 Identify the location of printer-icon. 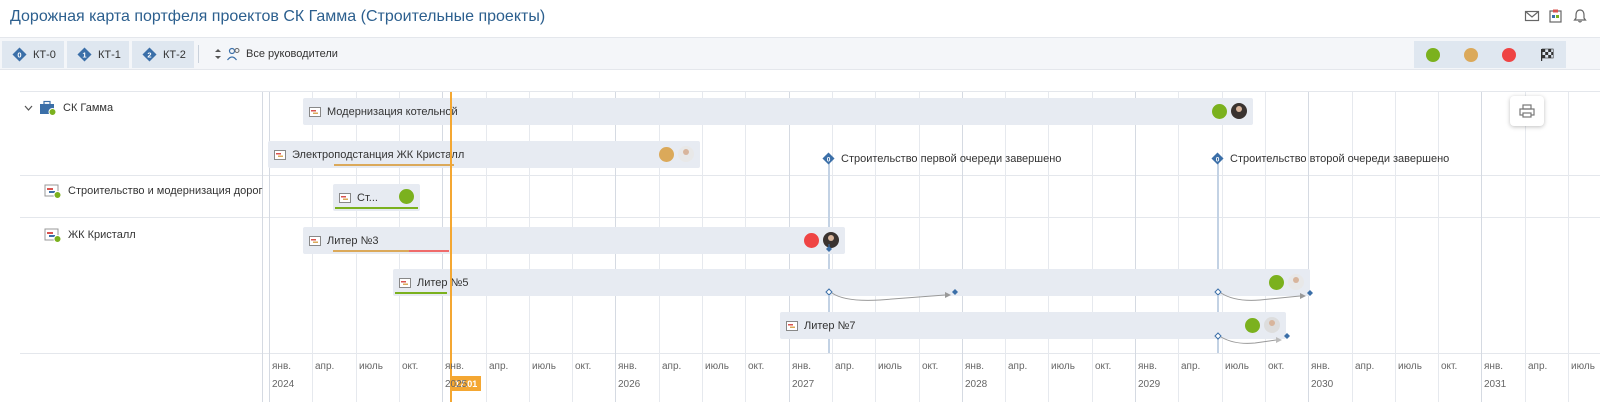
(1527, 111).